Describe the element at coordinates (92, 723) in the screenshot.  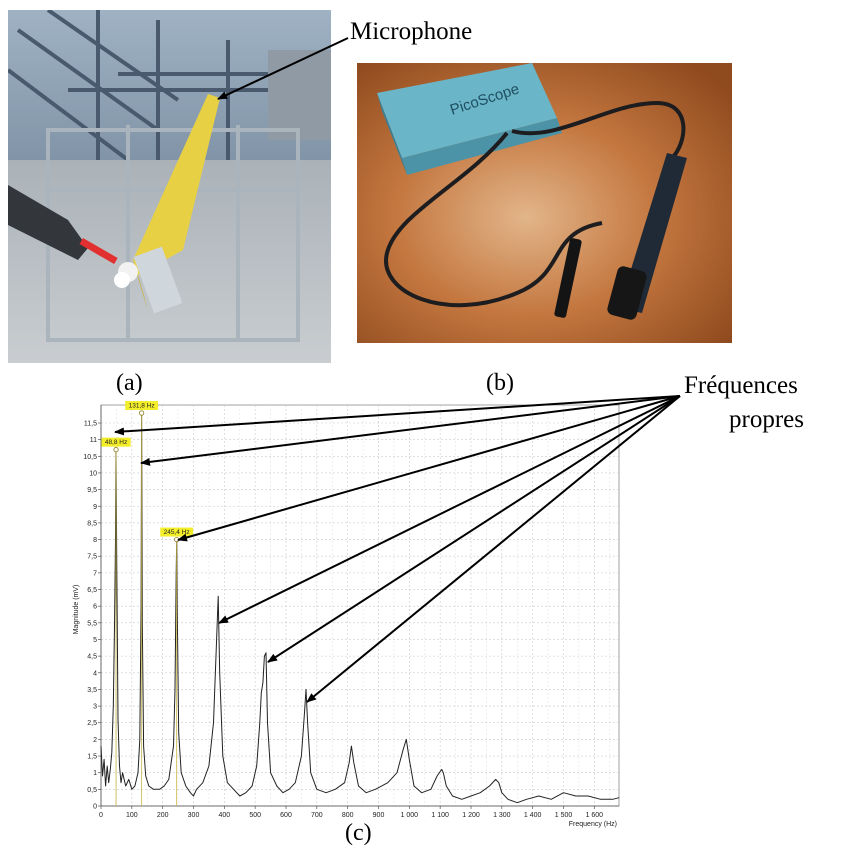
I see `y-tick-label: 2,5` at that location.